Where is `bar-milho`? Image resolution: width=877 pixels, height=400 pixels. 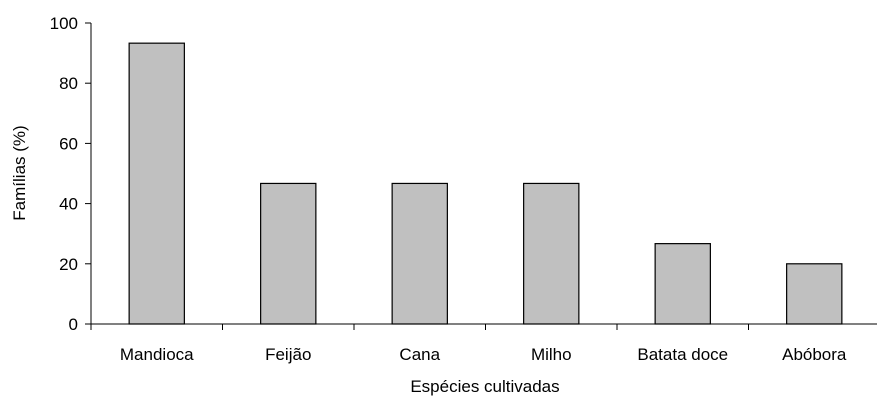
bar-milho is located at coordinates (551, 253).